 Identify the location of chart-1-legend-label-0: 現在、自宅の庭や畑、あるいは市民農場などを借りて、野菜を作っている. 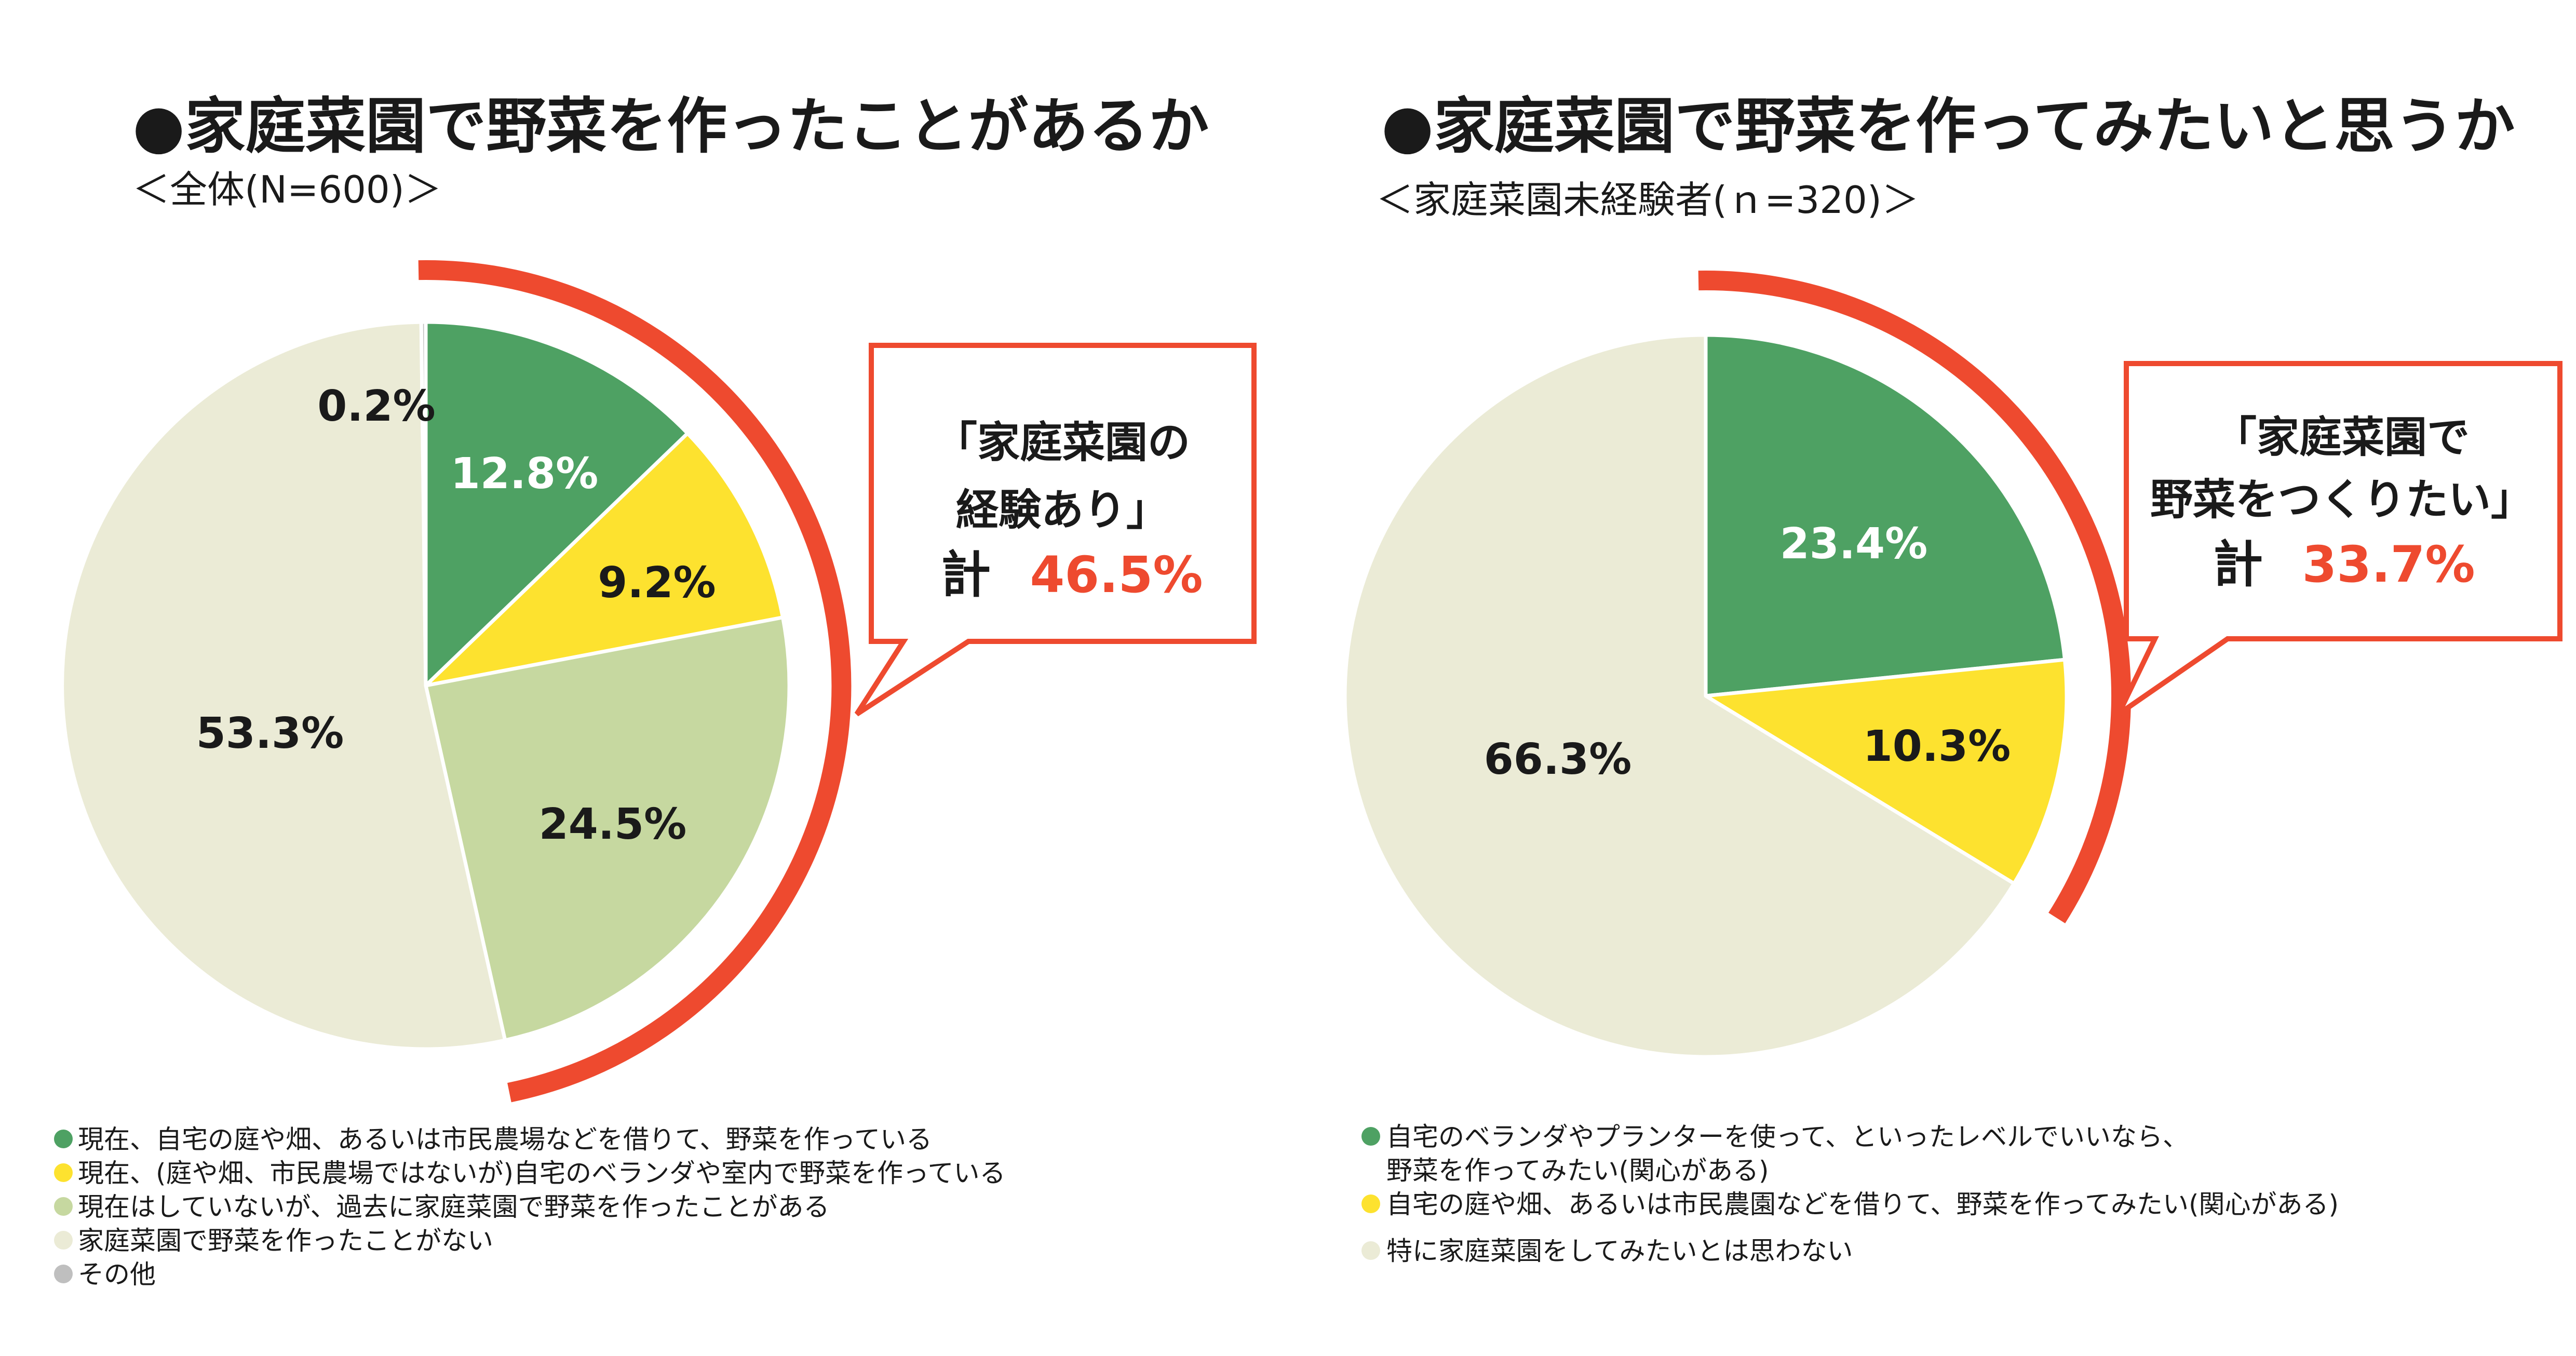
(505, 1139).